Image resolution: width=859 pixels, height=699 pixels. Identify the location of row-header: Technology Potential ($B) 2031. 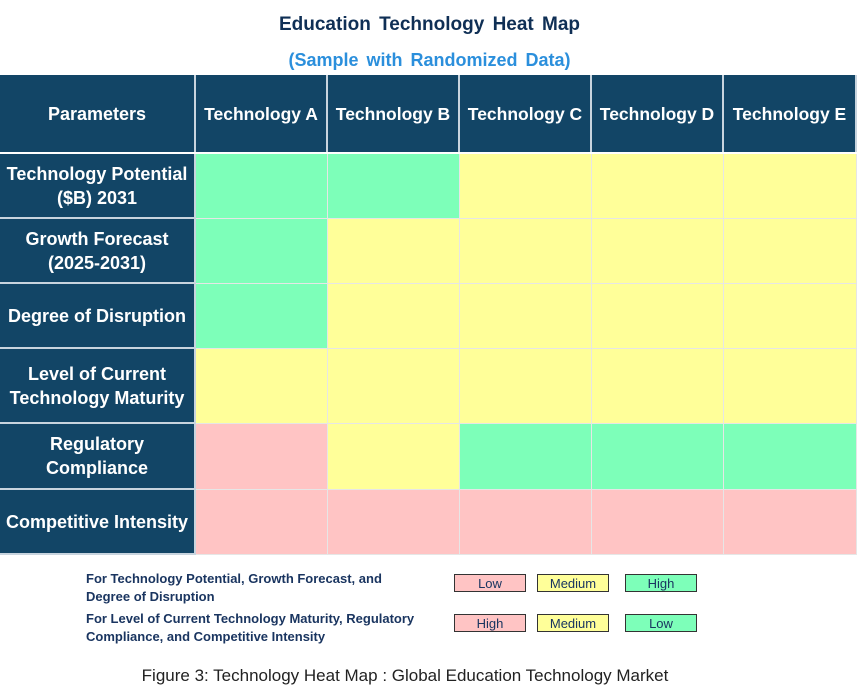
(98, 186).